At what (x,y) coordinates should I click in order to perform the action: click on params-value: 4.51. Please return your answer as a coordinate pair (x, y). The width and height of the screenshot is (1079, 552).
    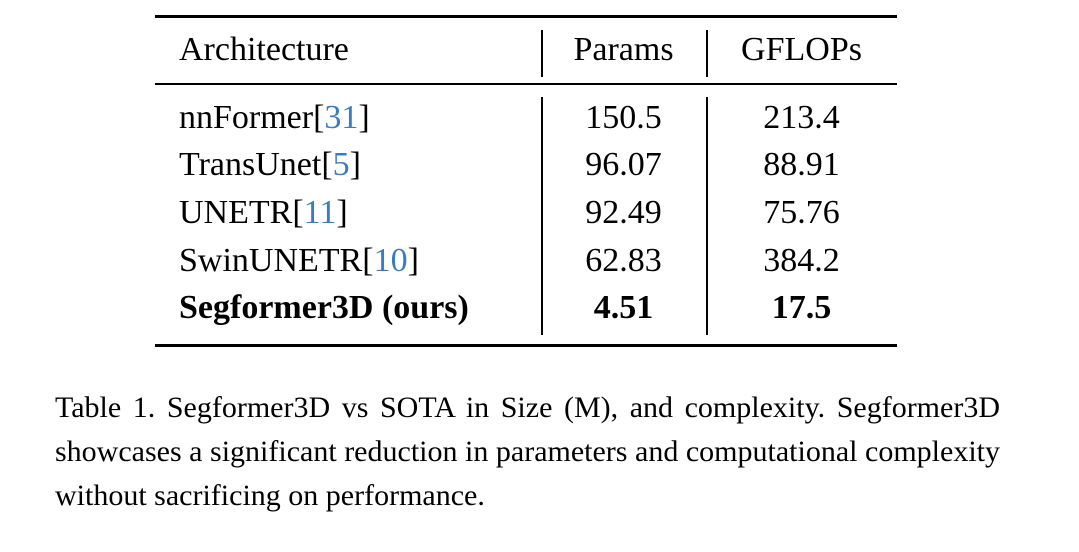
    Looking at the image, I should click on (623, 307).